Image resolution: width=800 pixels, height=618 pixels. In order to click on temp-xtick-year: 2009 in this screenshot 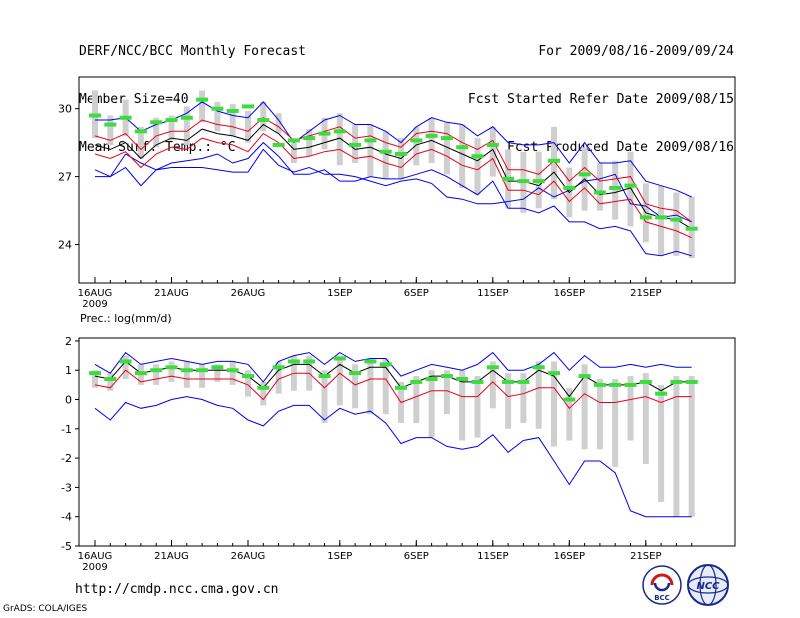, I will do `click(94, 304)`.